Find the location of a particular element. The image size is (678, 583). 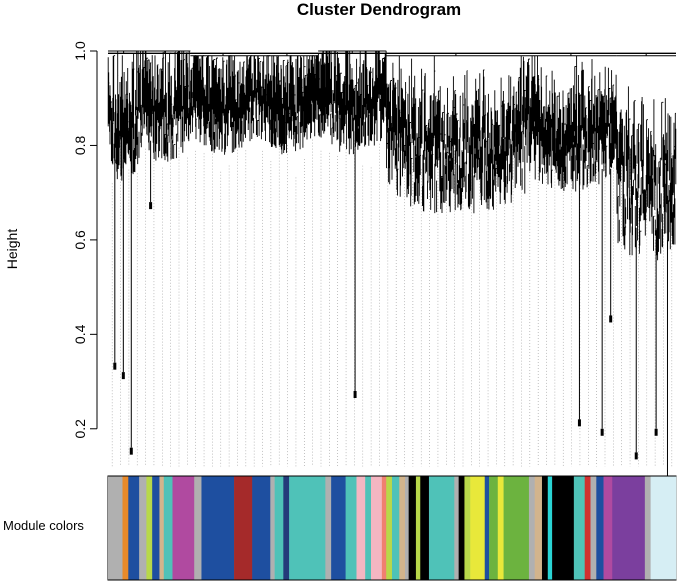

y-tick-label: 0.6 is located at coordinates (80, 240).